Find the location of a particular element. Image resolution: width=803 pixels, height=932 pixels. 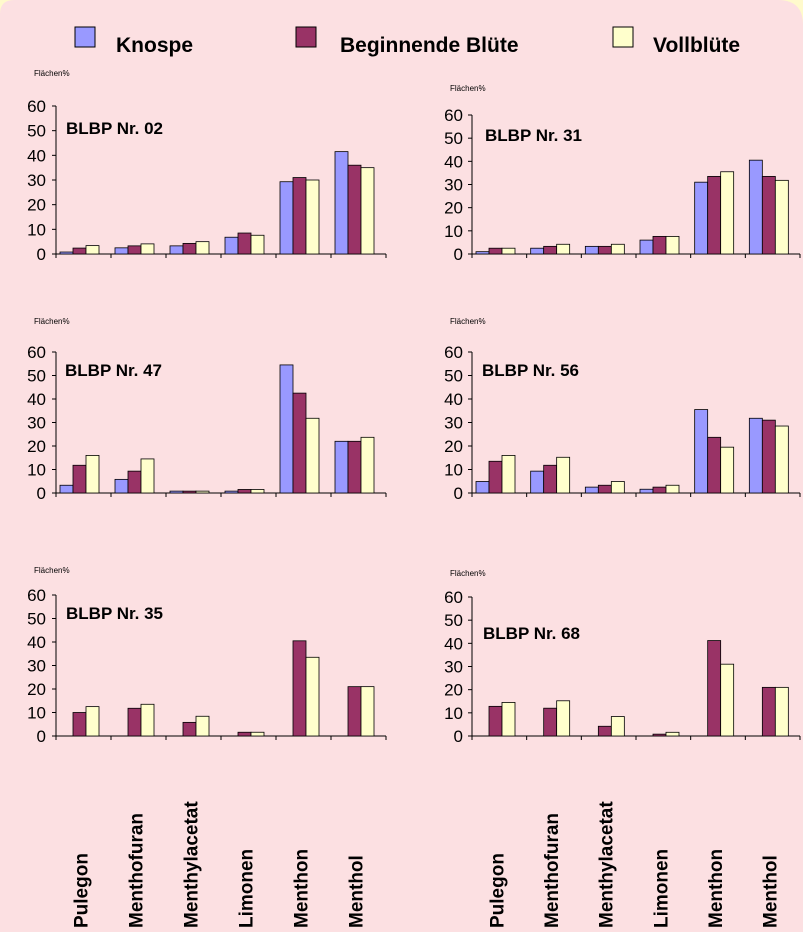

chart-title: BLBP Nr. 02 is located at coordinates (114, 128).